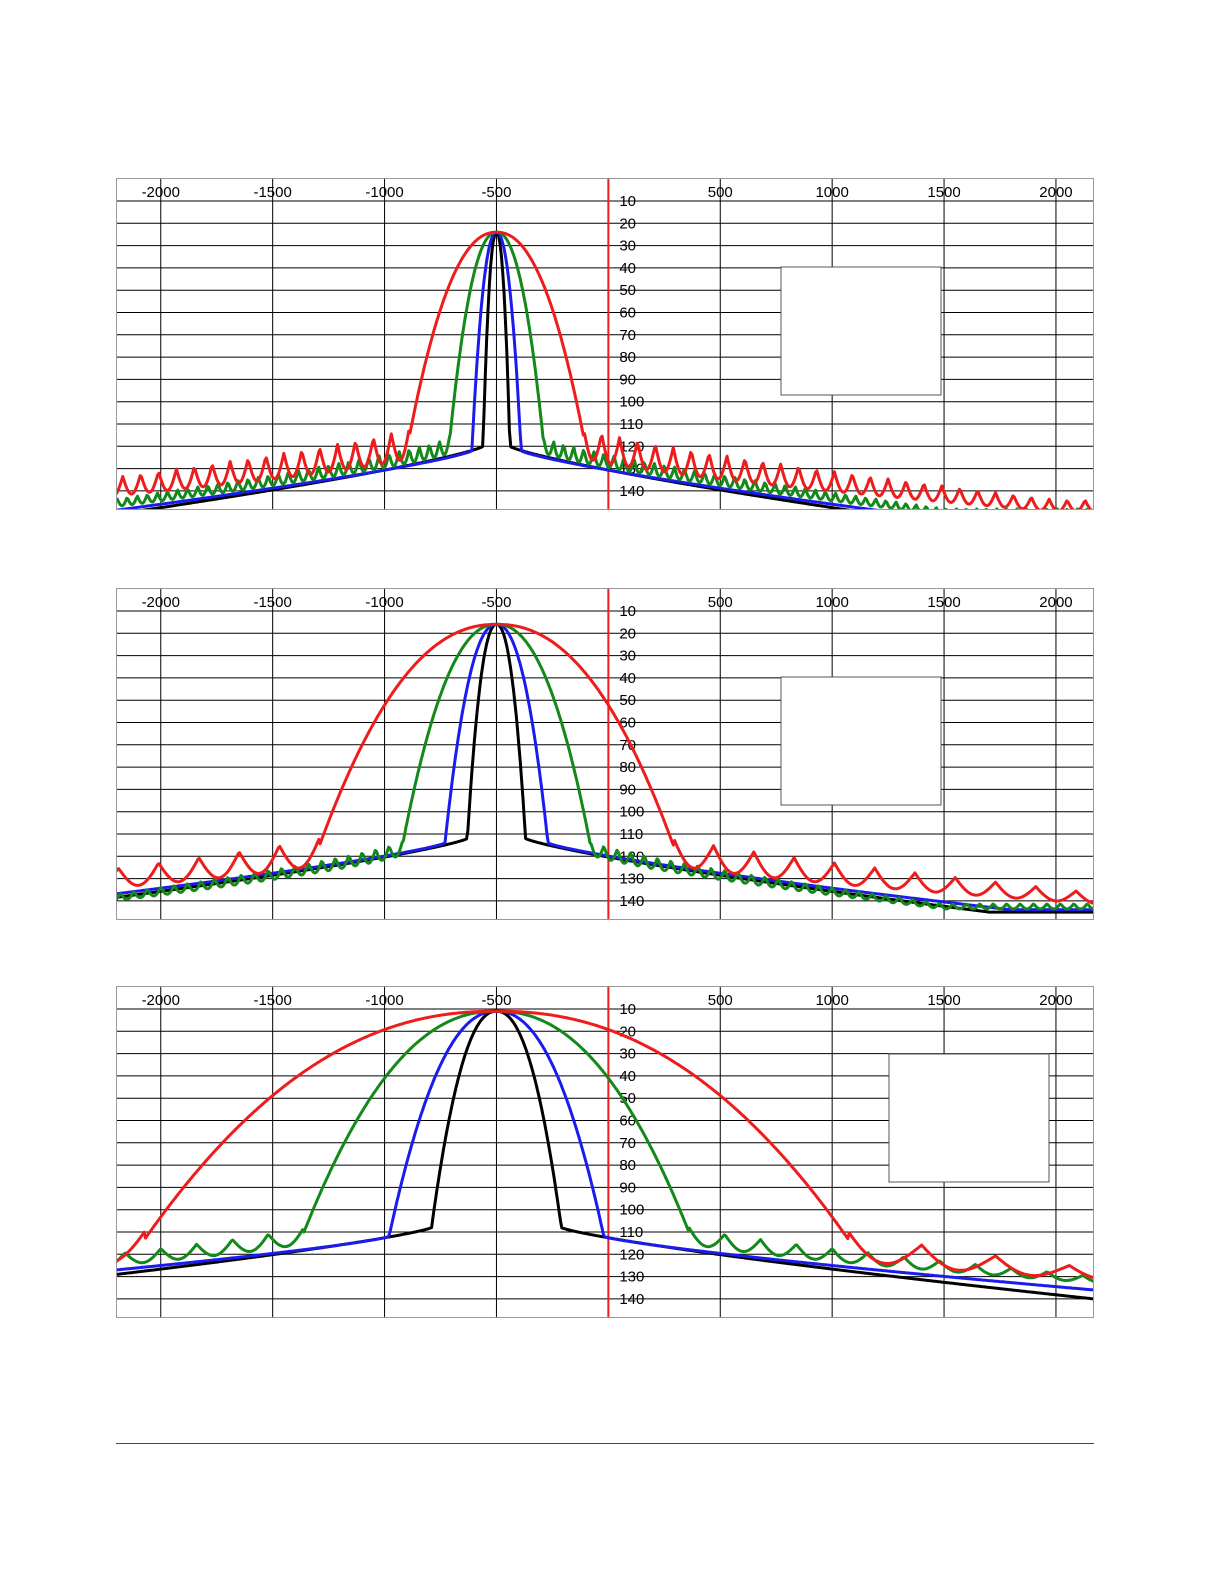 The image size is (1224, 1584). I want to click on footer-rule, so click(605, 1443).